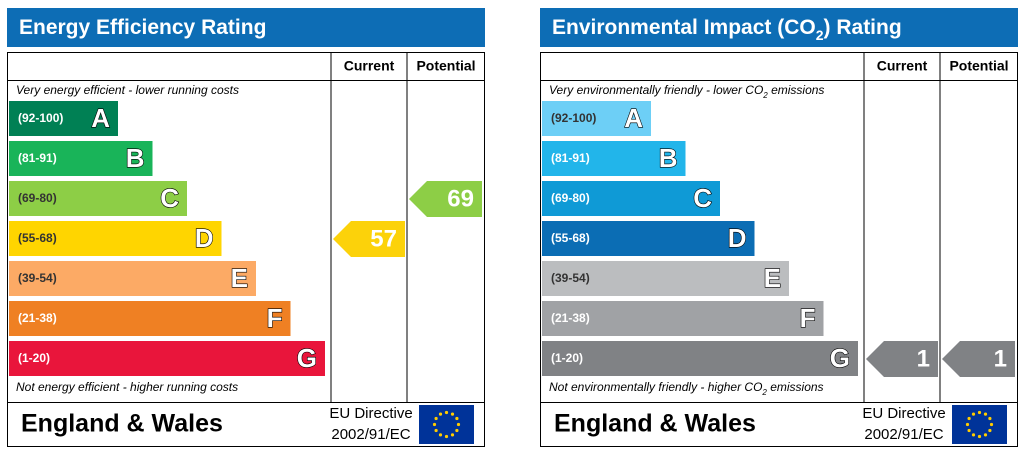 This screenshot has height=452, width=1024. What do you see at coordinates (796, 90) in the screenshot?
I see `top-note-part: emissions` at bounding box center [796, 90].